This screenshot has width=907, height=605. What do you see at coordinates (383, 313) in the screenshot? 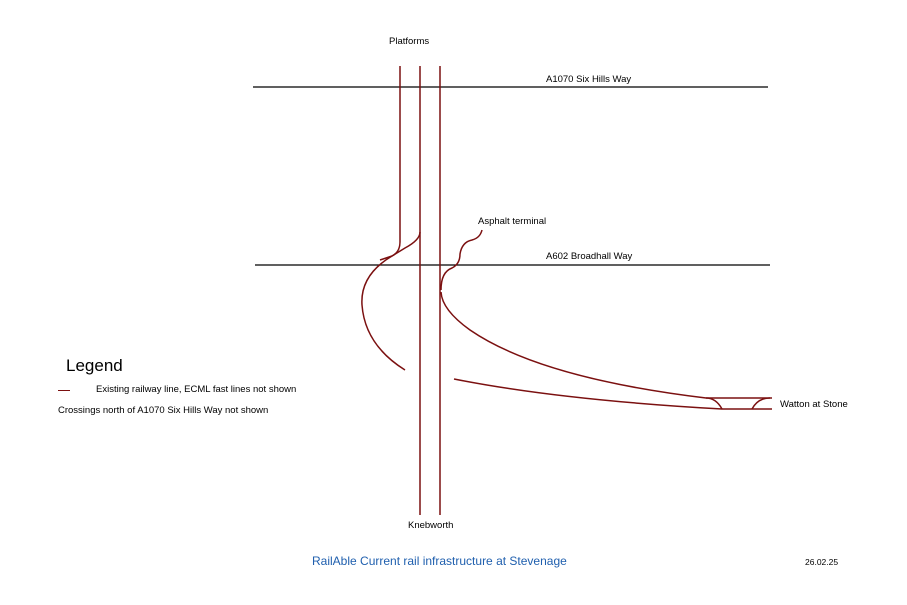
I see `rail-west-curve` at bounding box center [383, 313].